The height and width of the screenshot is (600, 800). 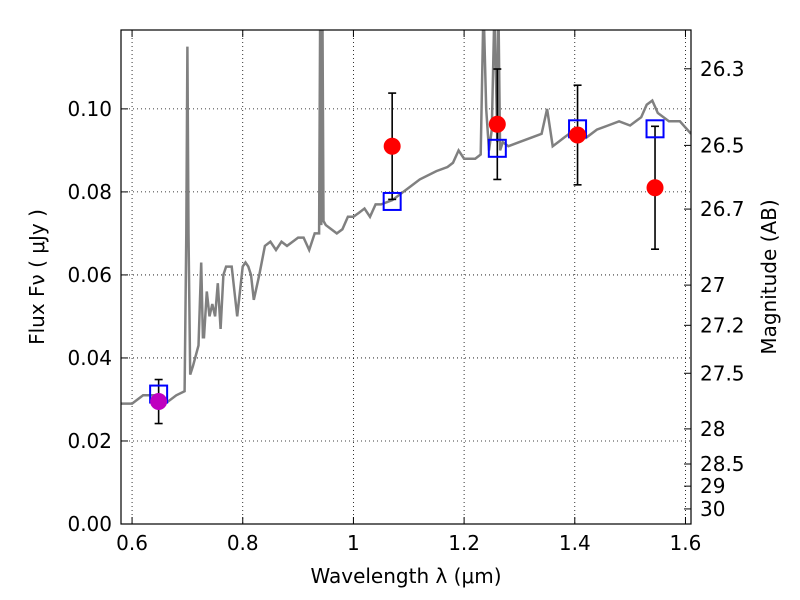 I want to click on magnitude-tick-label: 30, so click(x=712, y=509).